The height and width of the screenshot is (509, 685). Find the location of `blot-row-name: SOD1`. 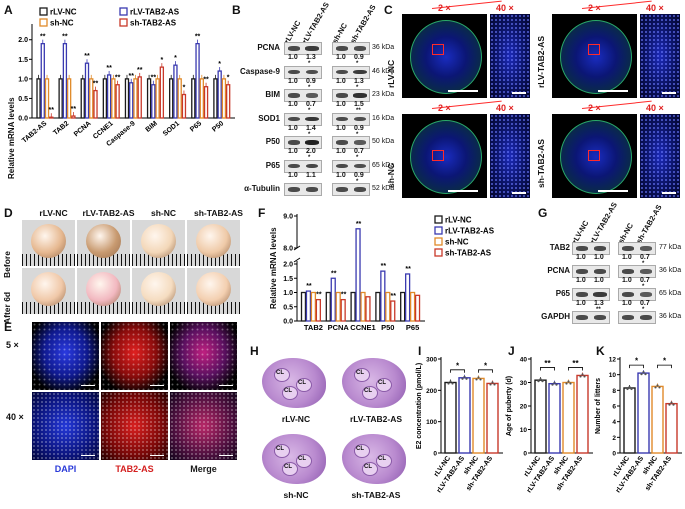

blot-row-name: SOD1 is located at coordinates (269, 118).